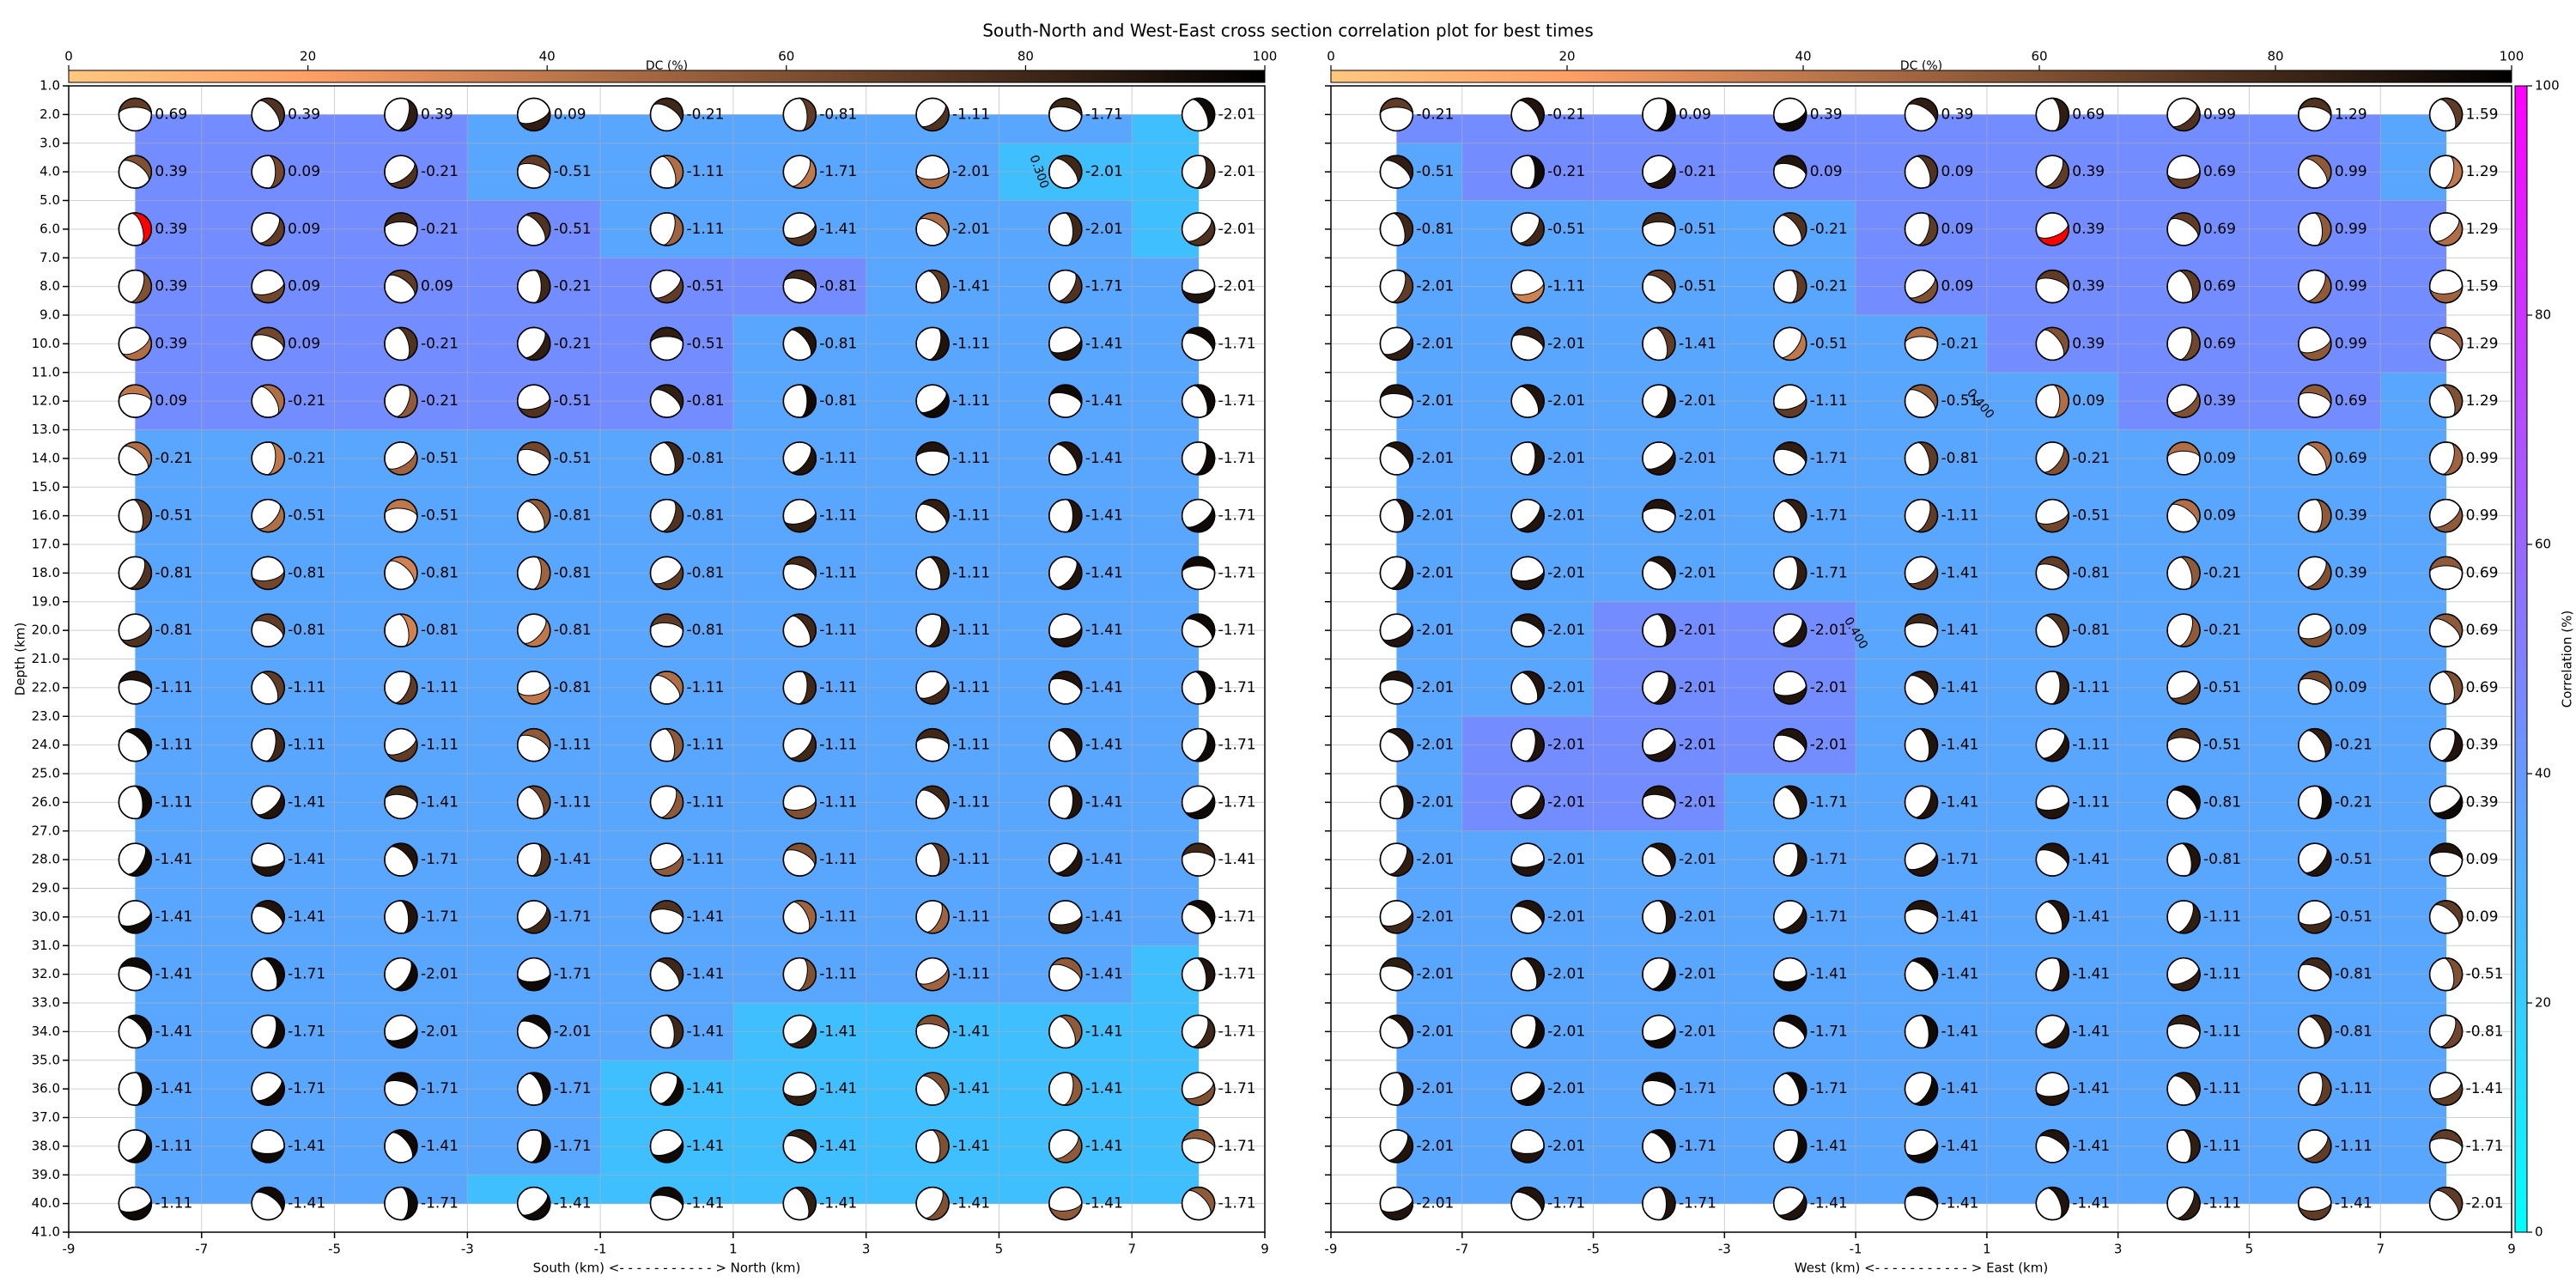  What do you see at coordinates (2275, 56) in the screenshot?
I see `colorbar-tick-label: 80` at bounding box center [2275, 56].